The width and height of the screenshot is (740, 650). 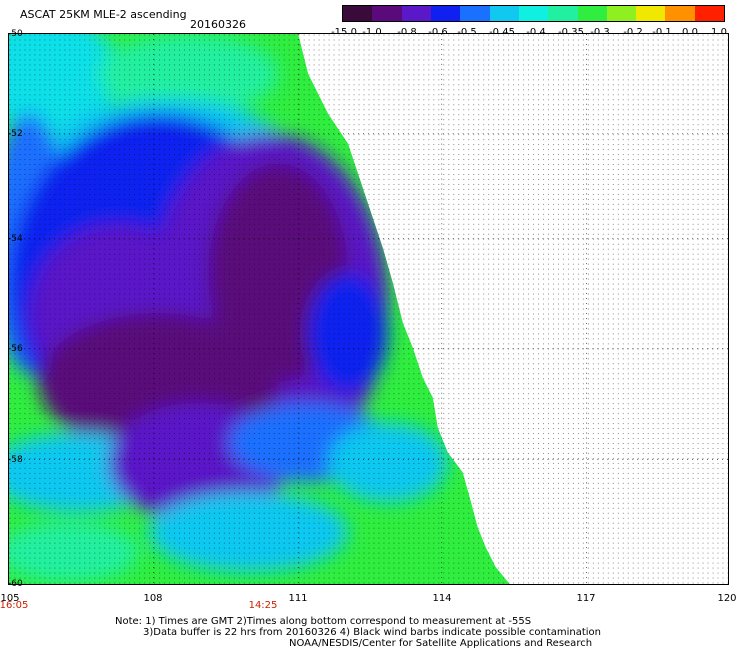 What do you see at coordinates (372, 32) in the screenshot?
I see `colorbar-label: -1.0` at bounding box center [372, 32].